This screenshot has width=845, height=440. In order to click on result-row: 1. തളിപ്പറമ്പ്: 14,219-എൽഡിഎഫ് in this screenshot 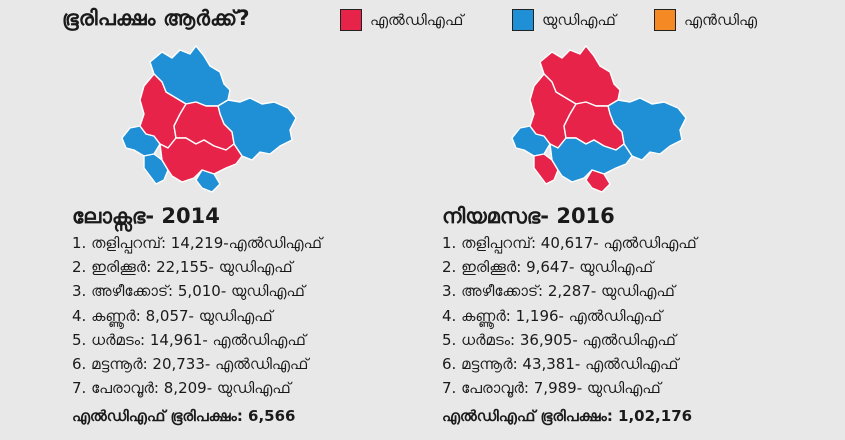, I will do `click(197, 243)`.